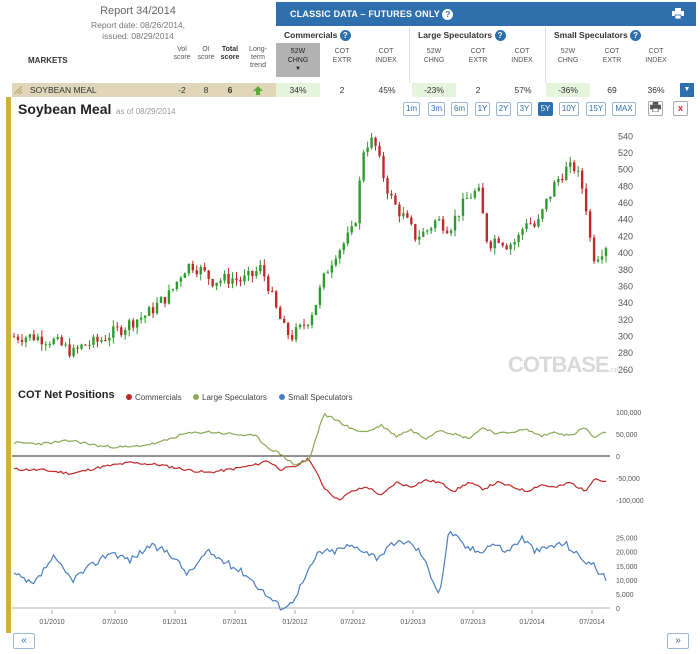  Describe the element at coordinates (568, 56) in the screenshot. I see `col-small-52w-chng: 52W CHNG` at that location.